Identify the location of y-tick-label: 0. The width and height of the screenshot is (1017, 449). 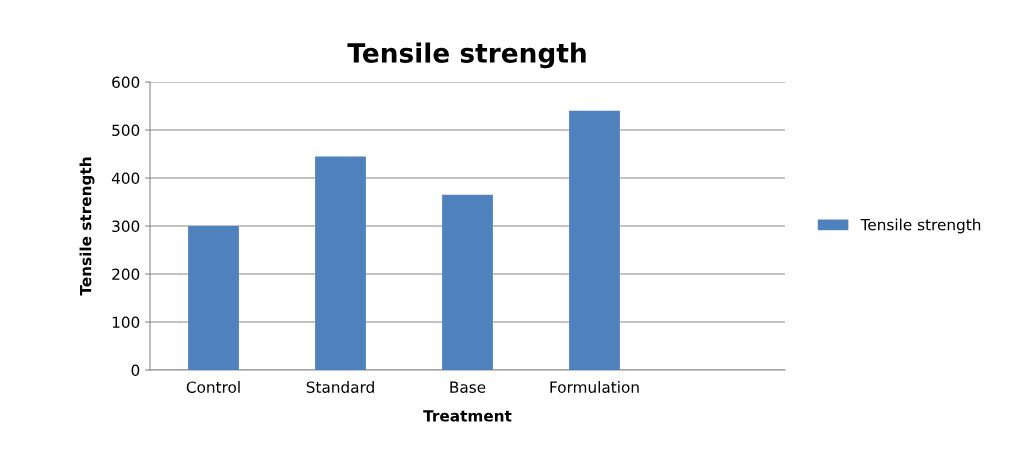
(135, 370).